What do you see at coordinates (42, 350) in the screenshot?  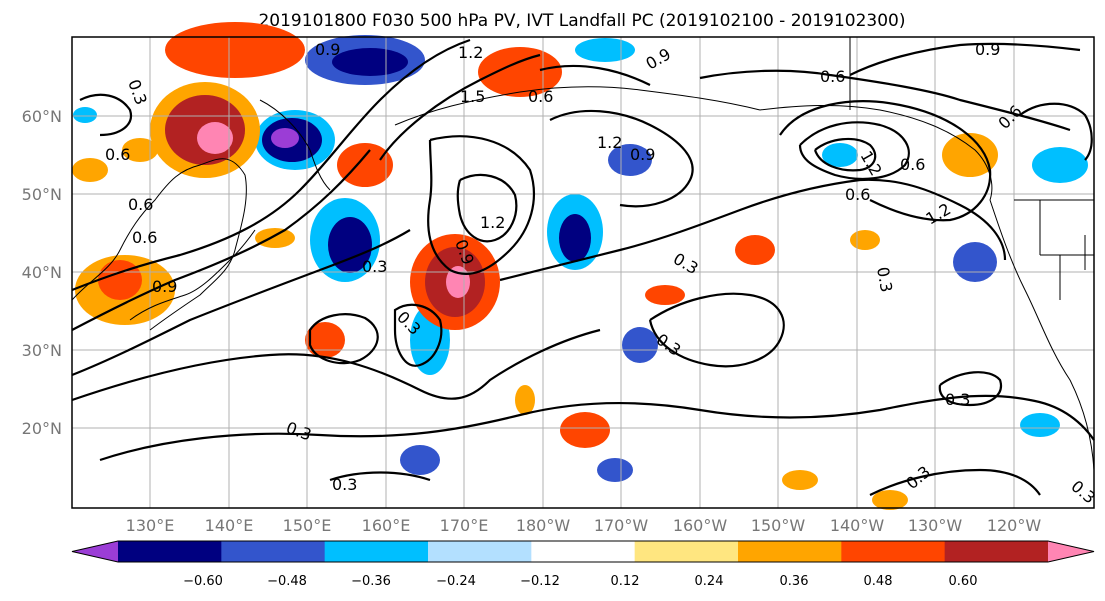 I see `lat-label: 30°N` at bounding box center [42, 350].